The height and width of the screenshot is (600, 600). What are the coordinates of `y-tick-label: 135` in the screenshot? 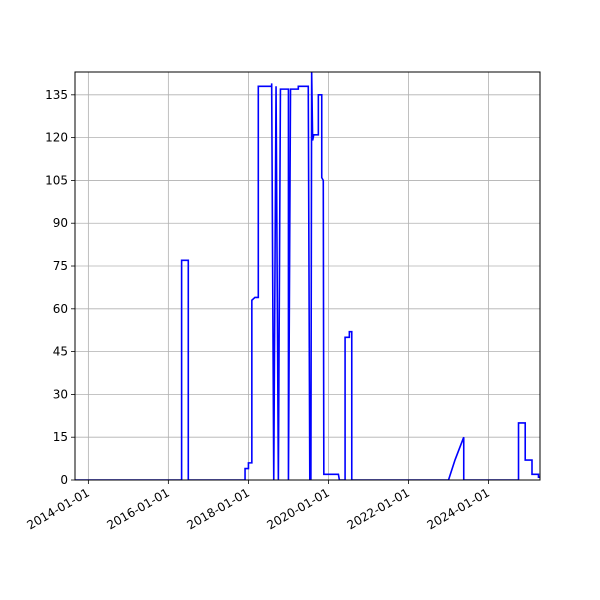 It's located at (56, 95).